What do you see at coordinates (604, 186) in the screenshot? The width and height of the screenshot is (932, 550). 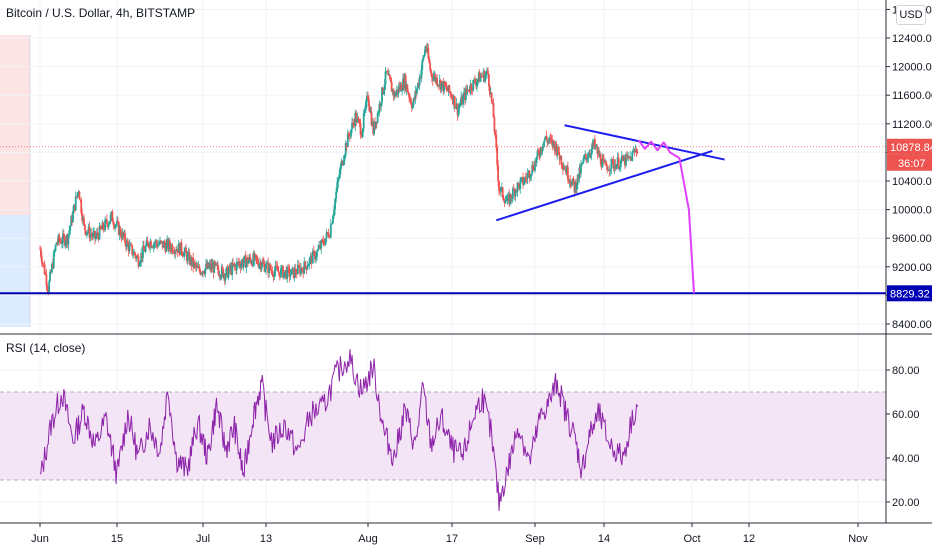 I see `triangle-lower-line` at bounding box center [604, 186].